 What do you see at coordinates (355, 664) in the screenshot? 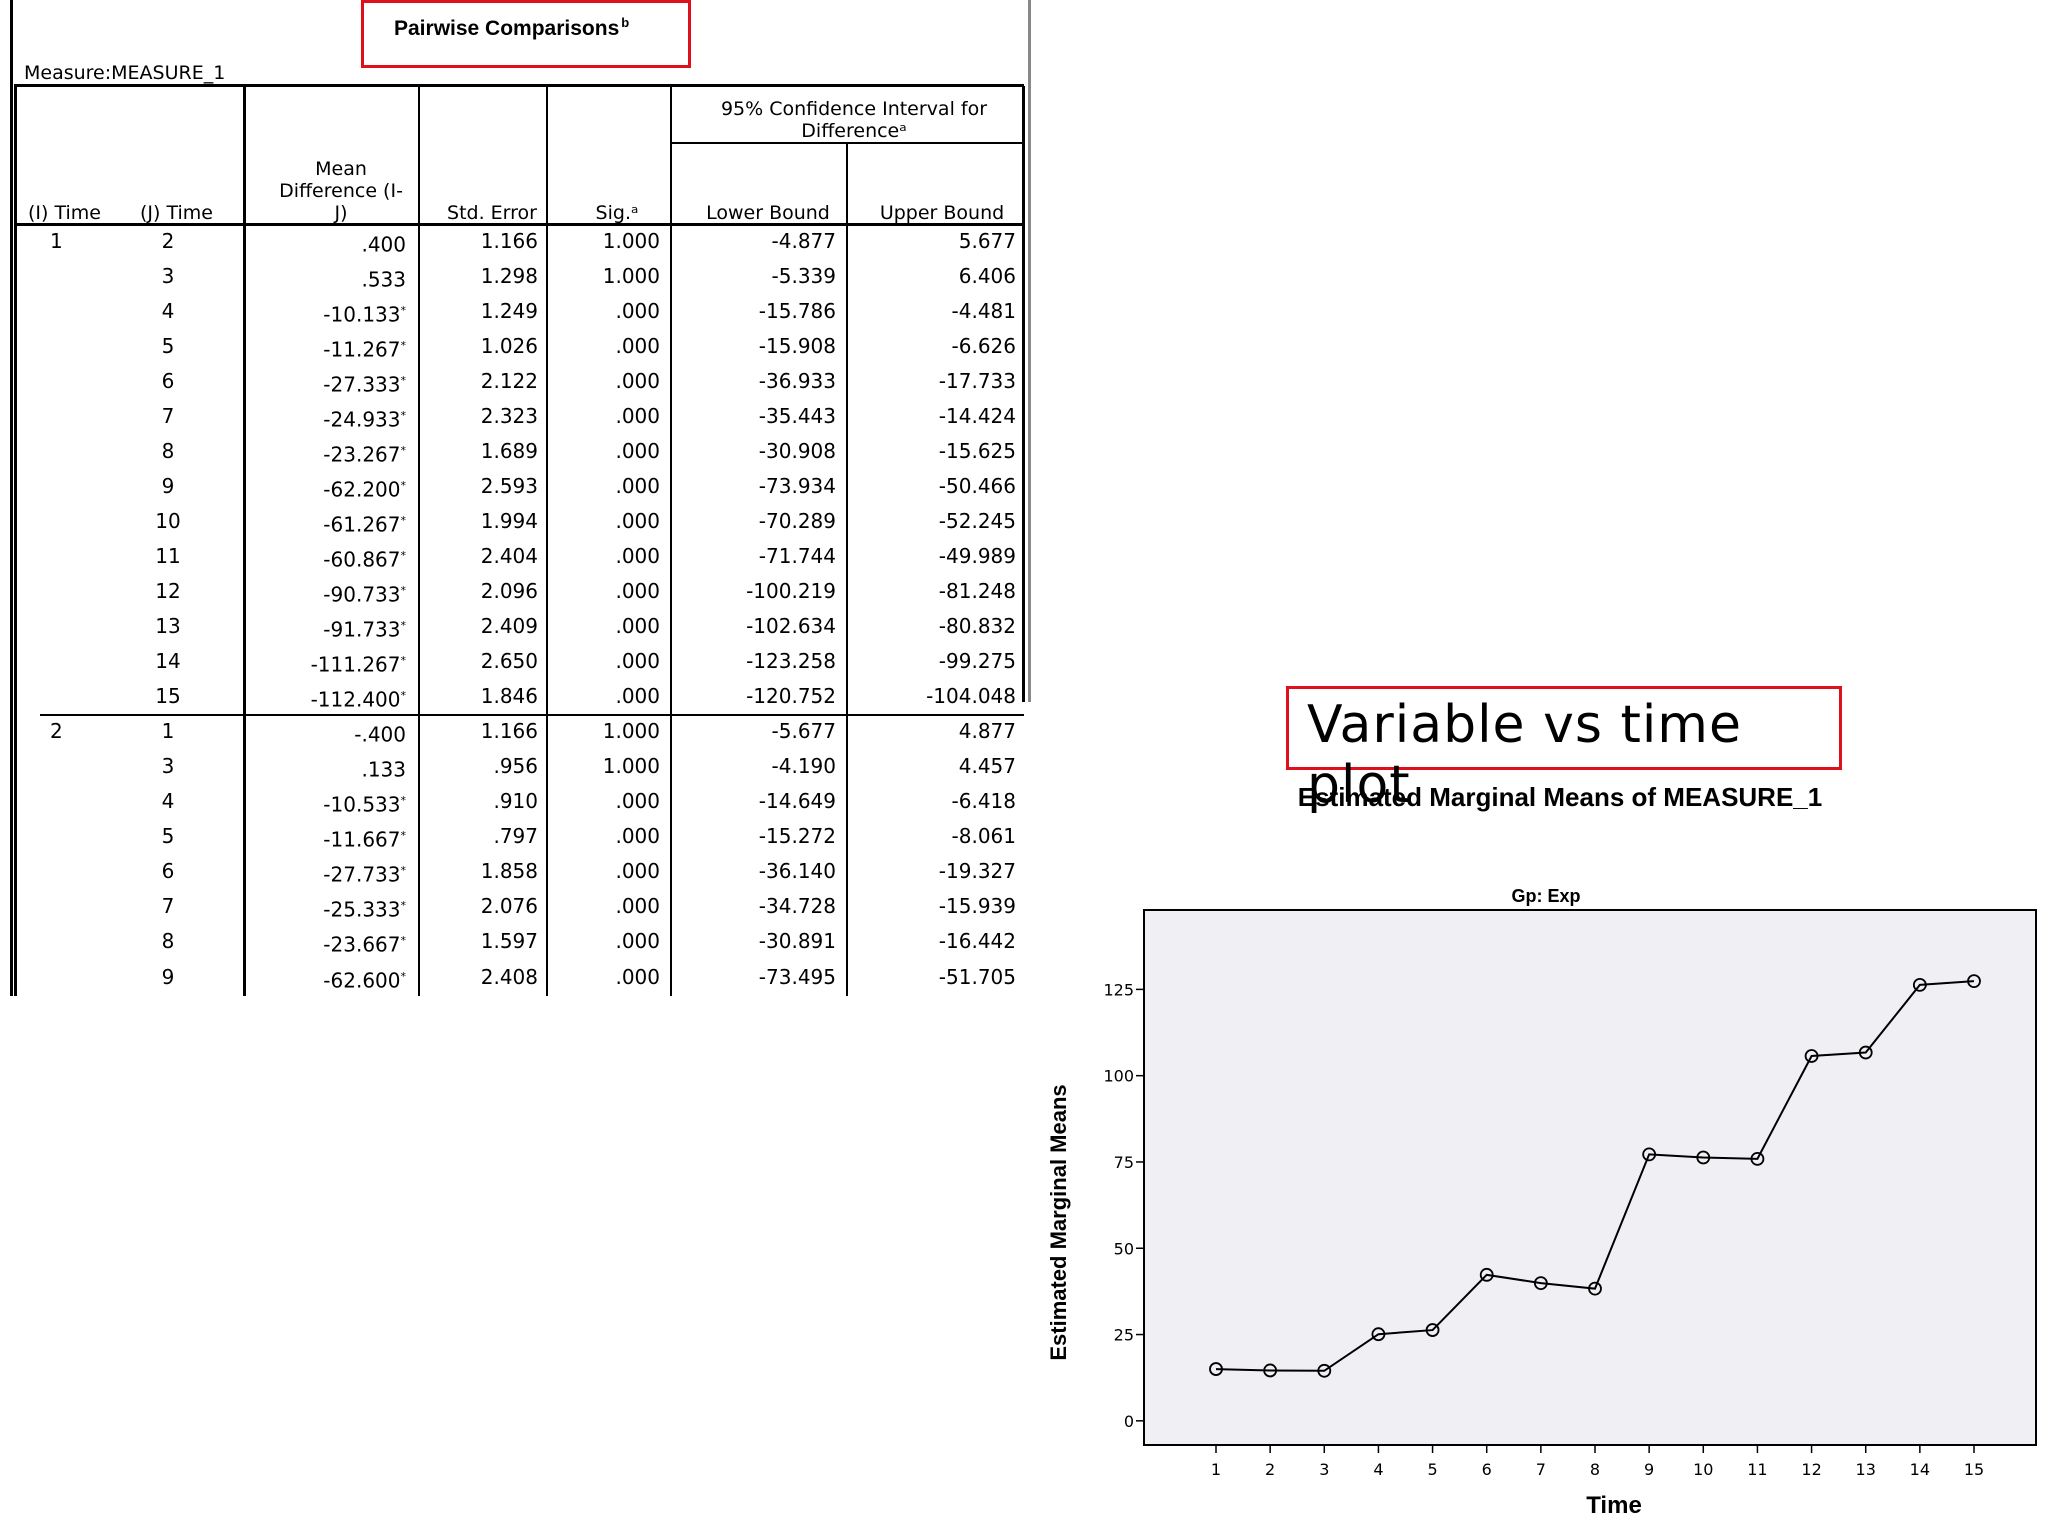
I see `cell-mean-diff-value: -111.267` at bounding box center [355, 664].